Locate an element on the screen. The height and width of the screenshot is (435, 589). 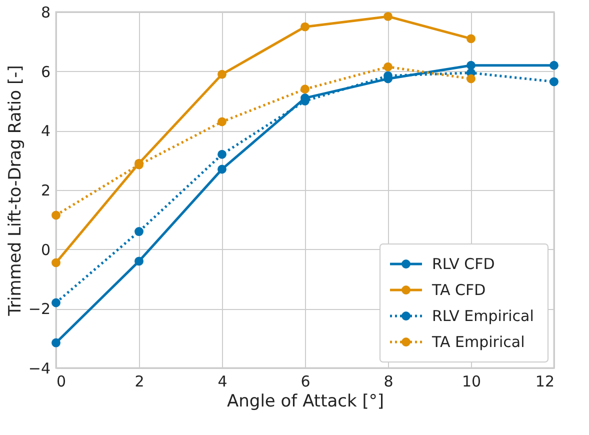
x-tick-label: 12 is located at coordinates (544, 381).